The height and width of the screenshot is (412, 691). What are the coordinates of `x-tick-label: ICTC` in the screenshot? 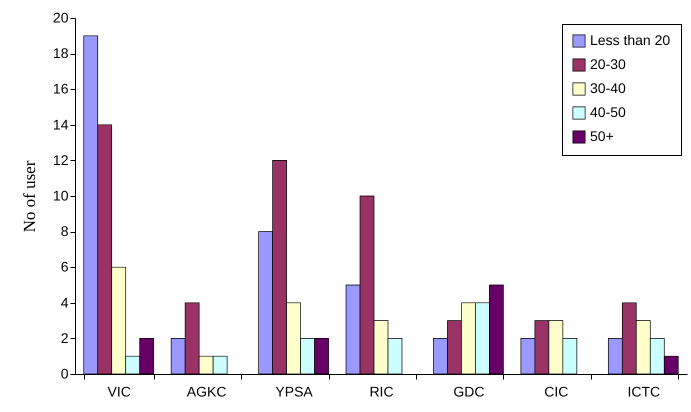 It's located at (643, 392).